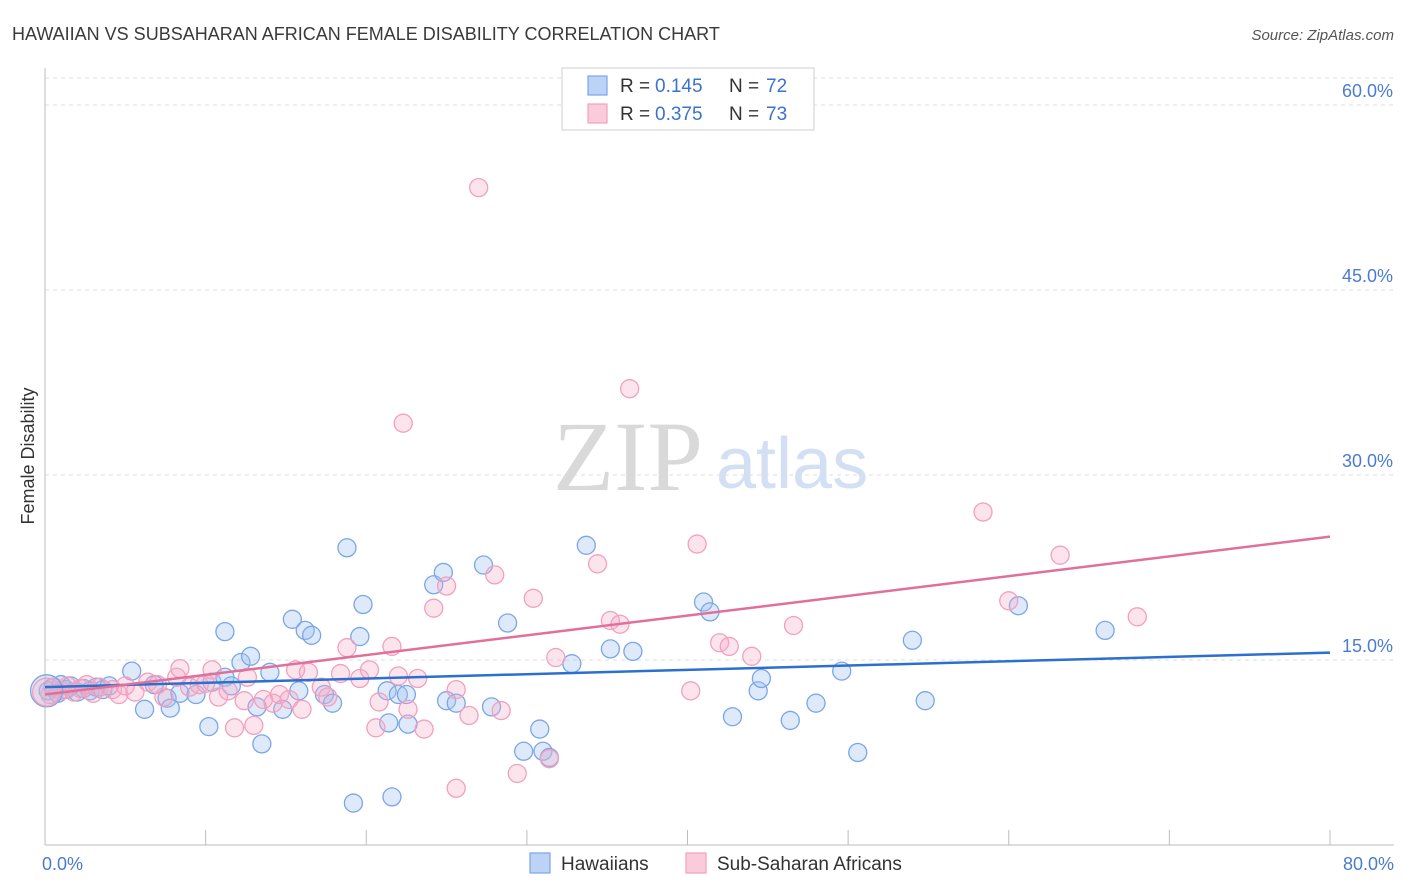 This screenshot has width=1406, height=892. I want to click on stats-n-value-2: 73, so click(776, 114).